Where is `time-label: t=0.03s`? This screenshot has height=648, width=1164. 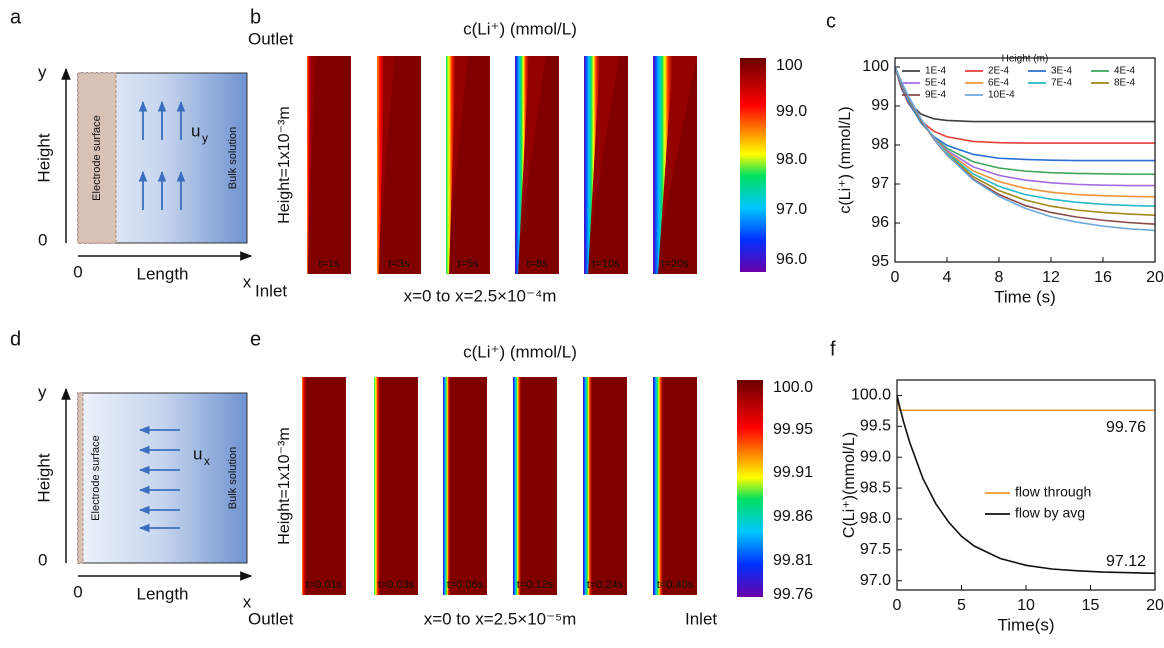
time-label: t=0.03s is located at coordinates (396, 585).